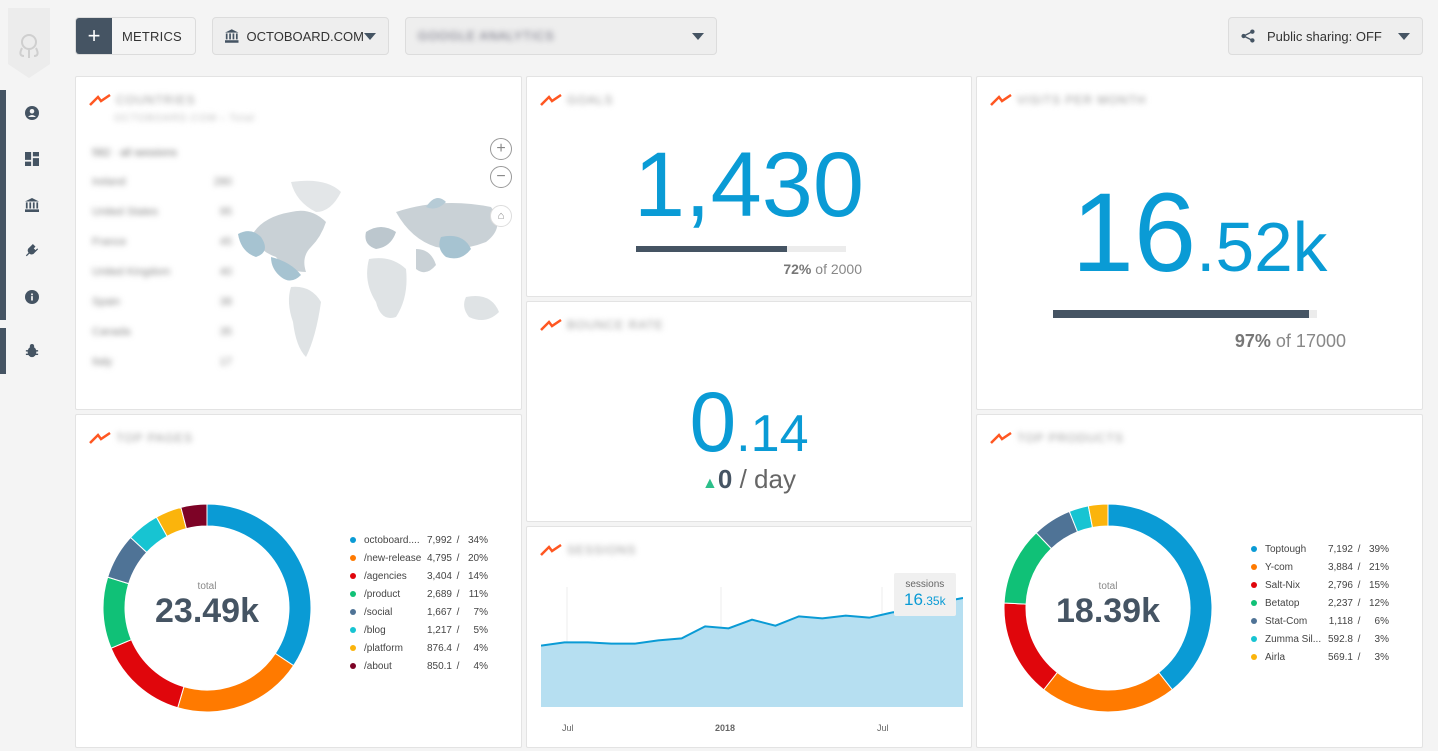  I want to click on sessions-widget: SESSIONS sessions 16.35k Jul 2018 Jul, so click(749, 637).